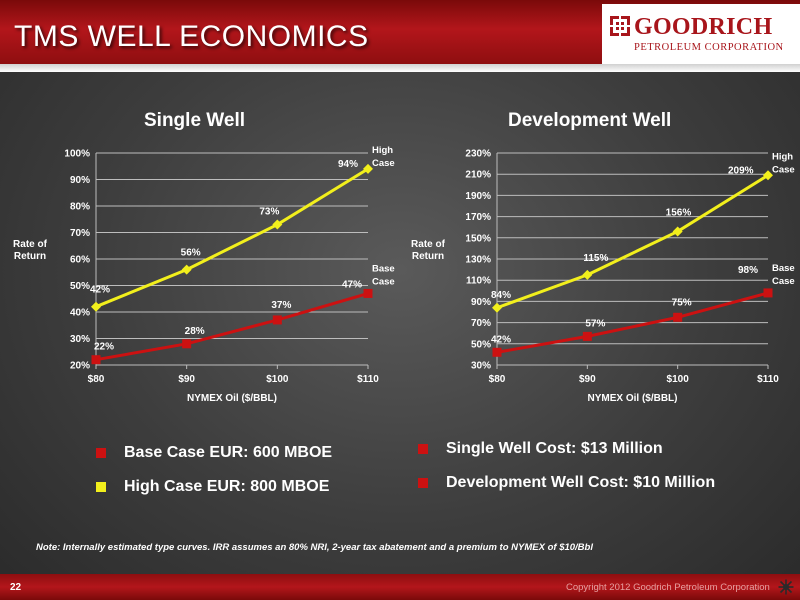 The width and height of the screenshot is (800, 600). What do you see at coordinates (195, 120) in the screenshot?
I see `chart-title-single-well: Single Well` at bounding box center [195, 120].